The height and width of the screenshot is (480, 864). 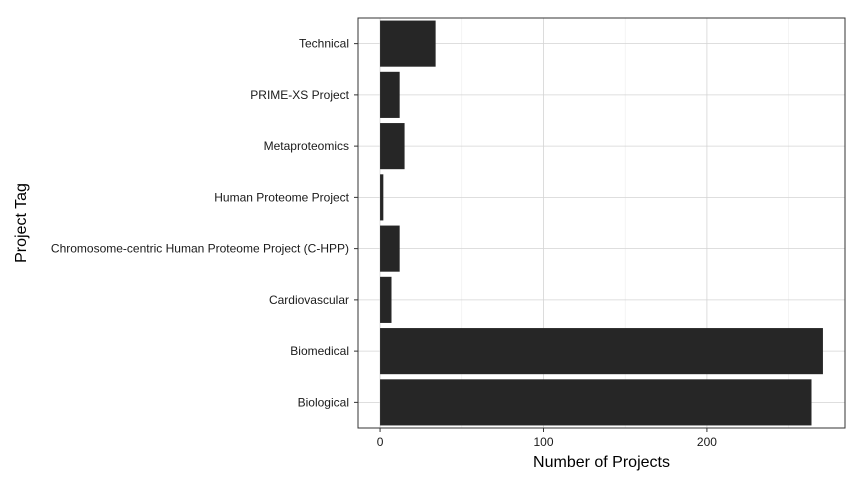 What do you see at coordinates (707, 442) in the screenshot?
I see `x-tick-label: 200` at bounding box center [707, 442].